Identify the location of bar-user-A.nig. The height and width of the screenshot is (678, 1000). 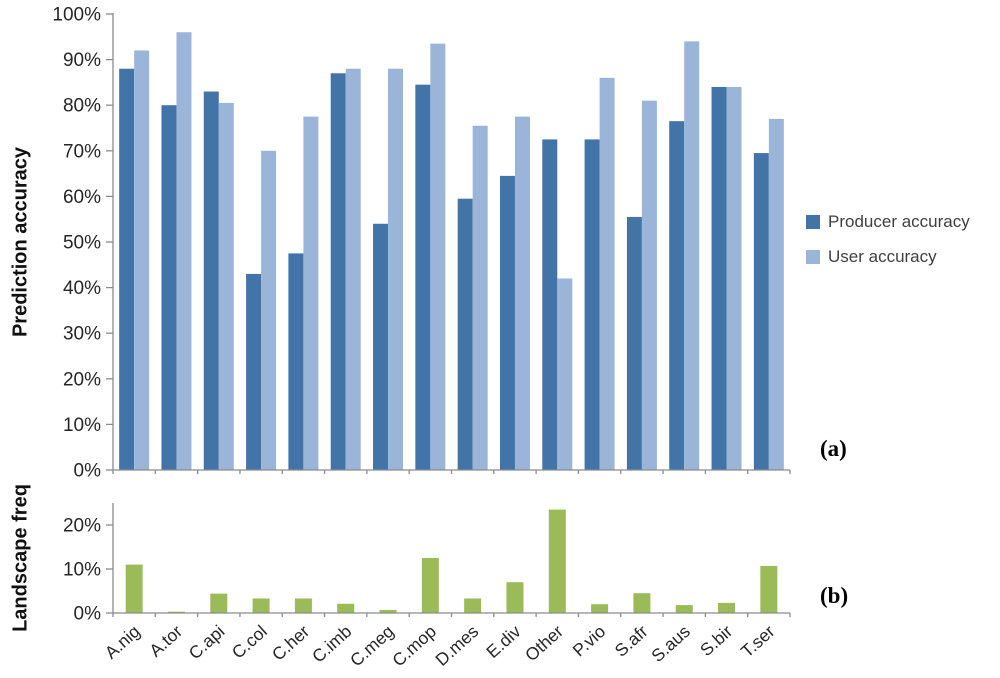
(142, 260).